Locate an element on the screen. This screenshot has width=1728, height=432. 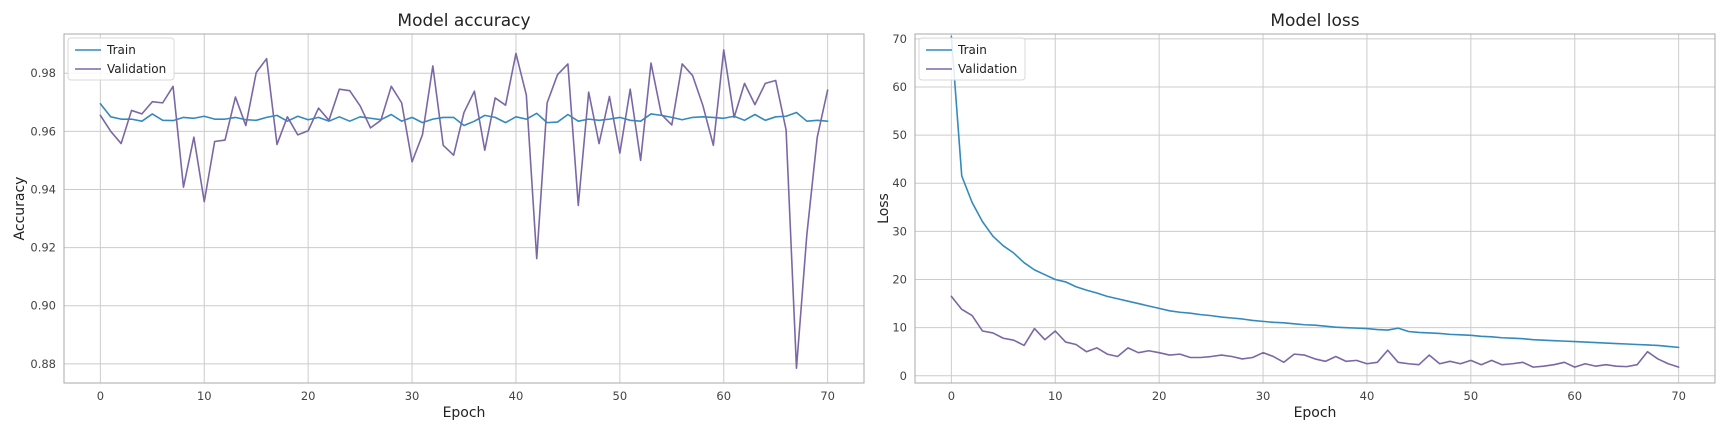
loss-y-tick-label: 10 is located at coordinates (899, 328).